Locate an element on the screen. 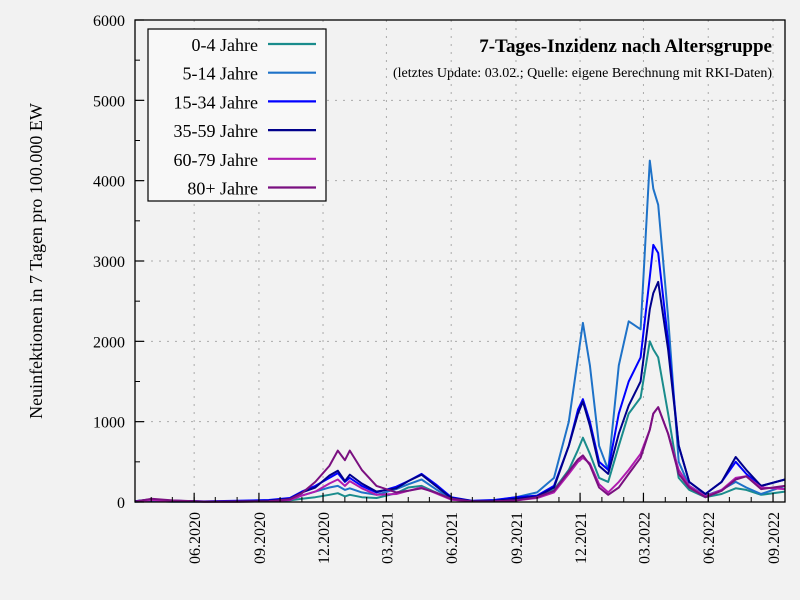  y-tick-label: 2000 is located at coordinates (109, 342).